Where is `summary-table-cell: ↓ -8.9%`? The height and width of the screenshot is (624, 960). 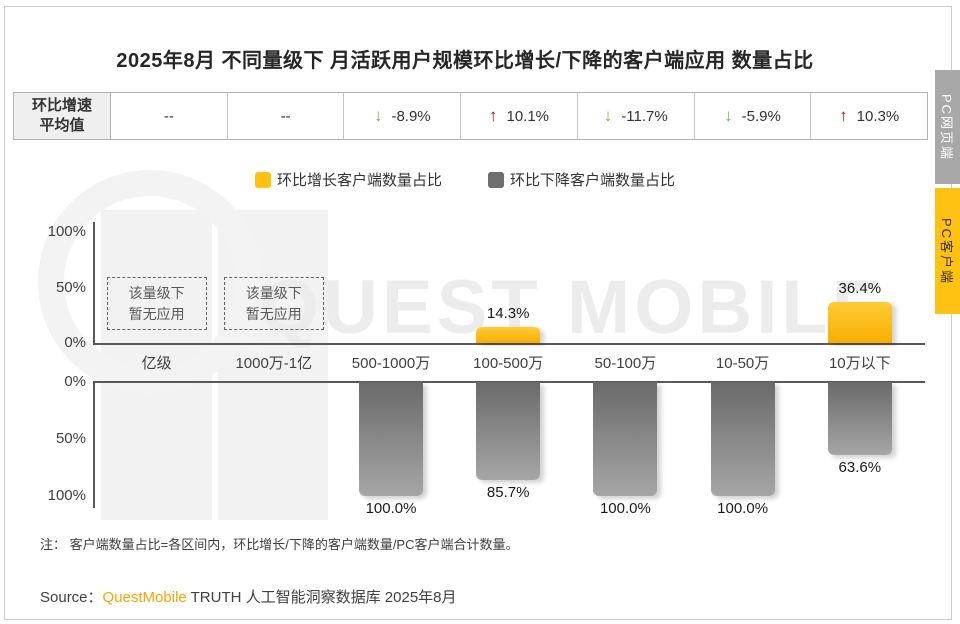 summary-table-cell: ↓ -8.9% is located at coordinates (403, 116).